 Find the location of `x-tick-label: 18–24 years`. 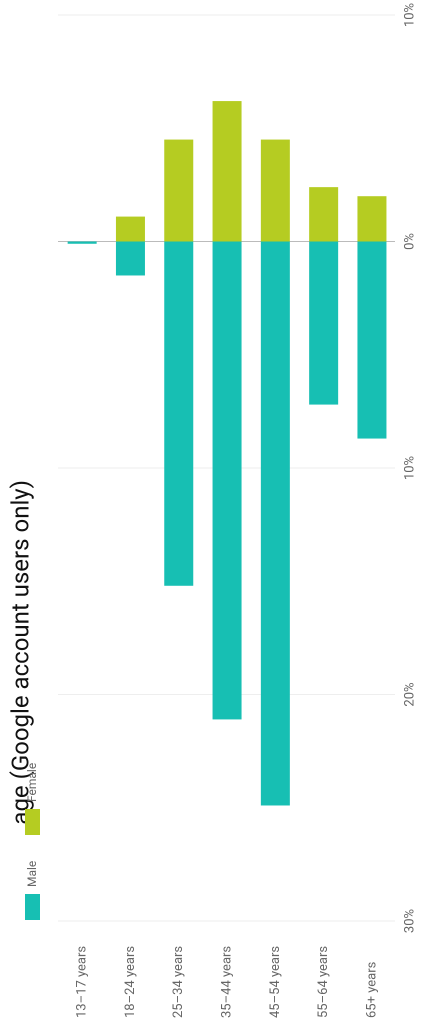

x-tick-label: 18–24 years is located at coordinates (130, 982).